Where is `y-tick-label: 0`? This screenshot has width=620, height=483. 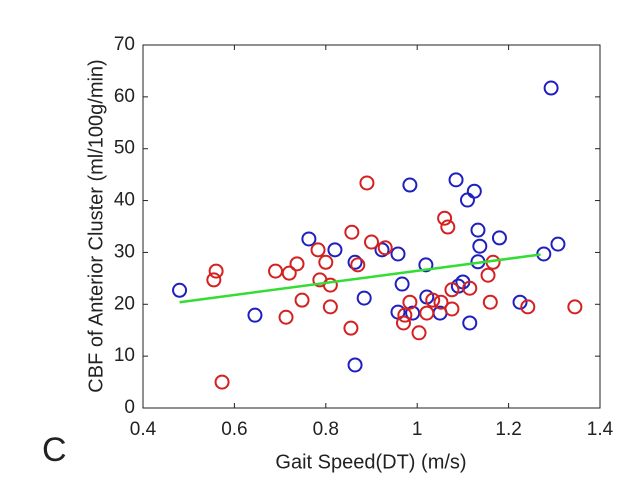
y-tick-label: 0 is located at coordinates (129, 407).